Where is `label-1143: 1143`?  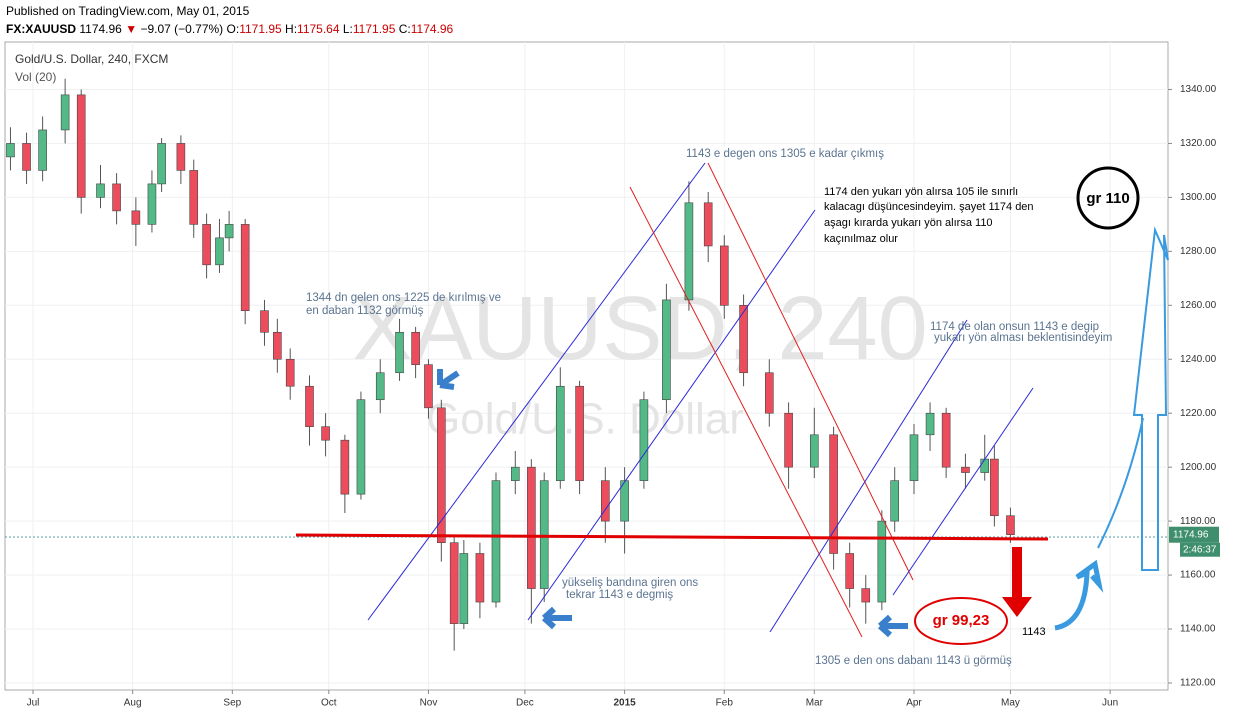
label-1143: 1143 is located at coordinates (1034, 632).